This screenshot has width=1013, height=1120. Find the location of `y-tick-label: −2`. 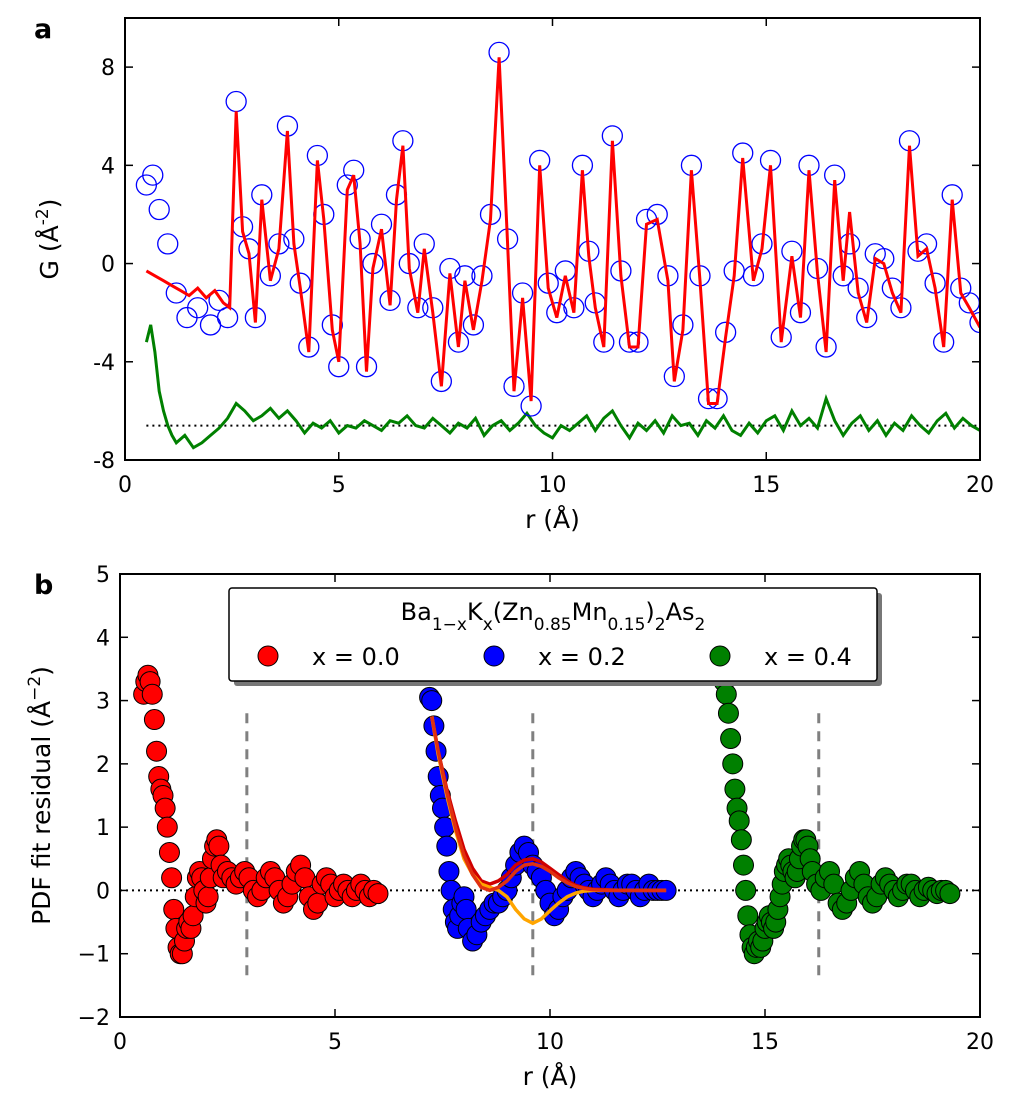

y-tick-label: −2 is located at coordinates (94, 1018).